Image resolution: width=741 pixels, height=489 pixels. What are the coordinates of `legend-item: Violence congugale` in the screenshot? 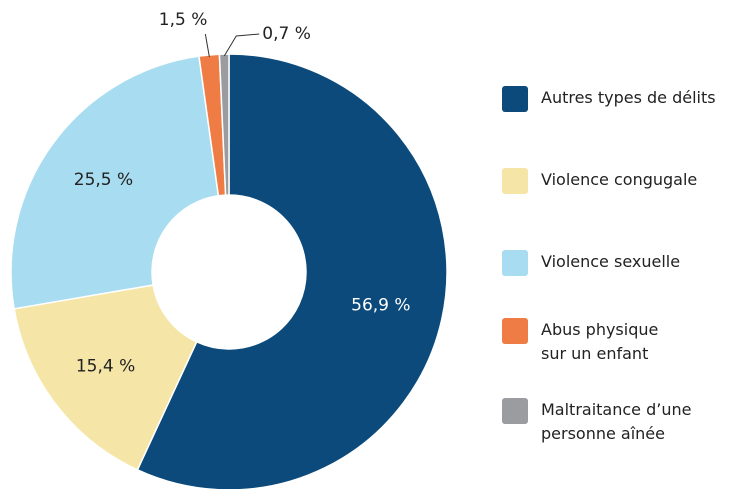 It's located at (599, 181).